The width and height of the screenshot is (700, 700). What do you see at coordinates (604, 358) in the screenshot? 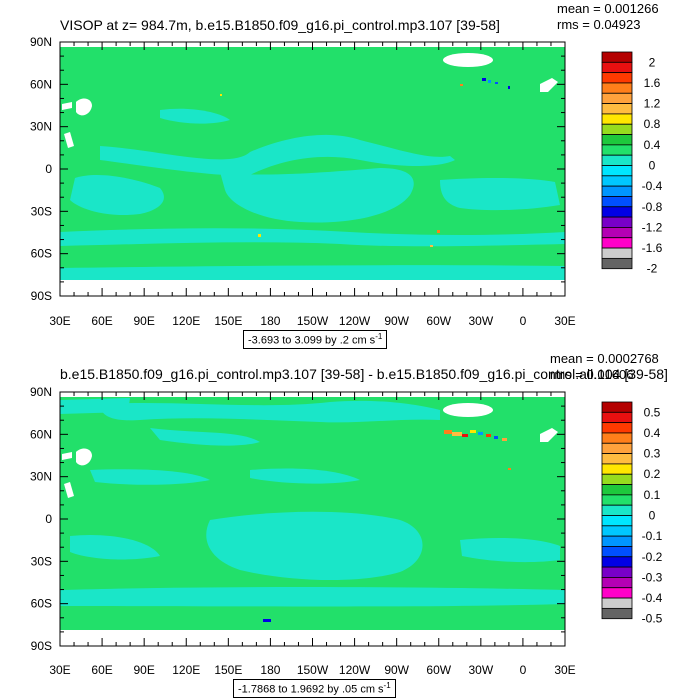
I see `mean-label: mean = 0.0002768` at bounding box center [604, 358].